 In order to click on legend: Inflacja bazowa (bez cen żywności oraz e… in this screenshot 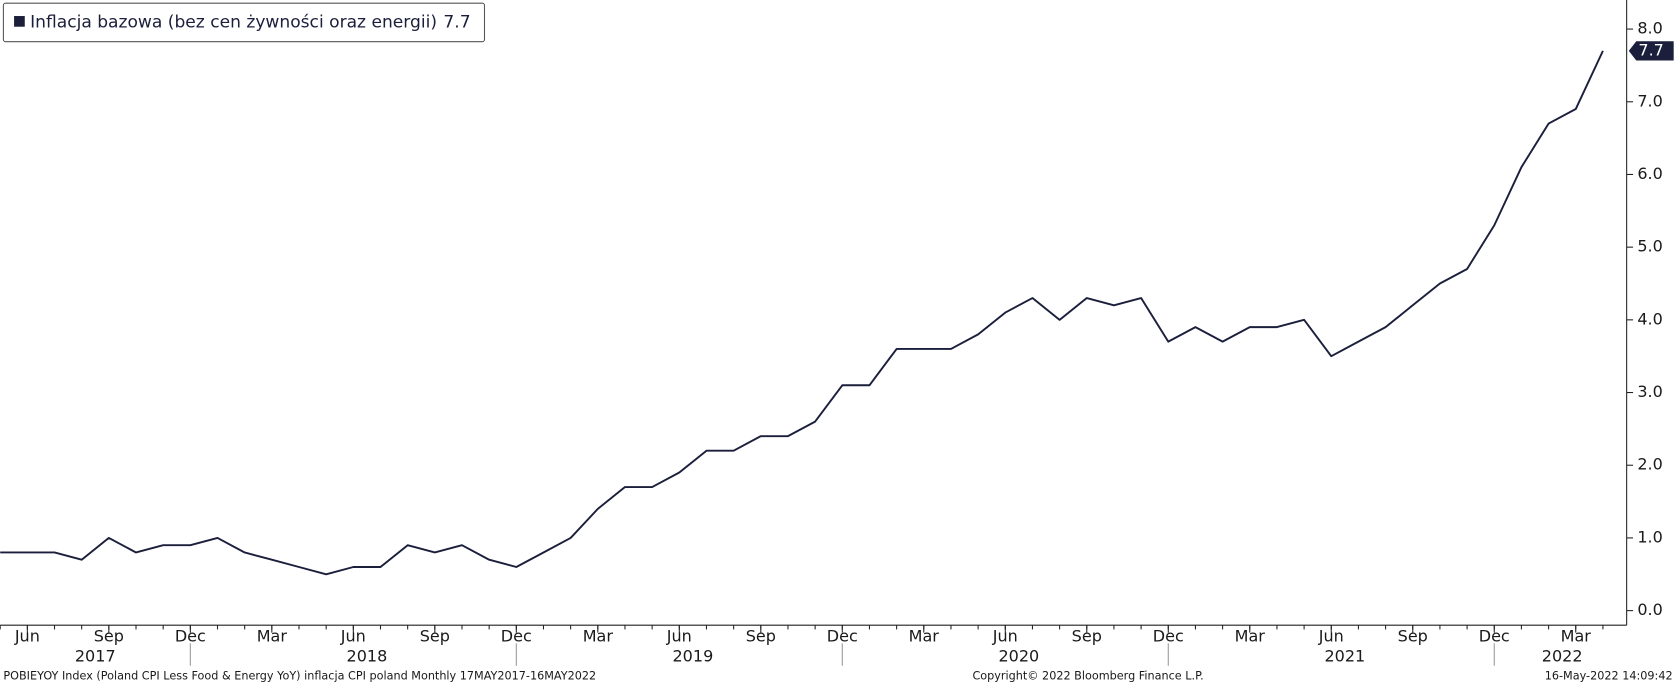, I will do `click(244, 22)`.